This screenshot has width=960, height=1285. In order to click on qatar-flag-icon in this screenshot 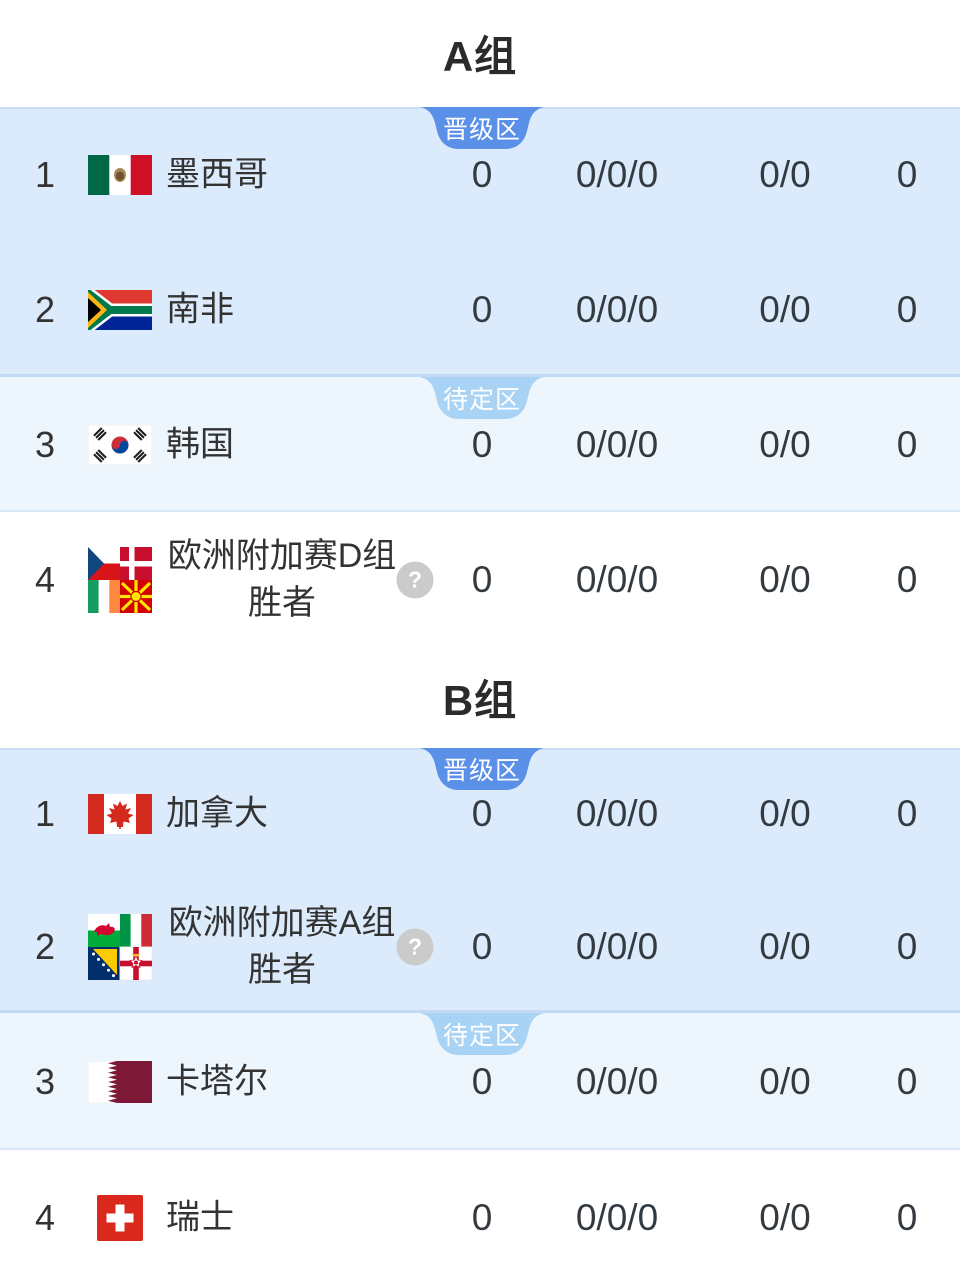, I will do `click(120, 1081)`.